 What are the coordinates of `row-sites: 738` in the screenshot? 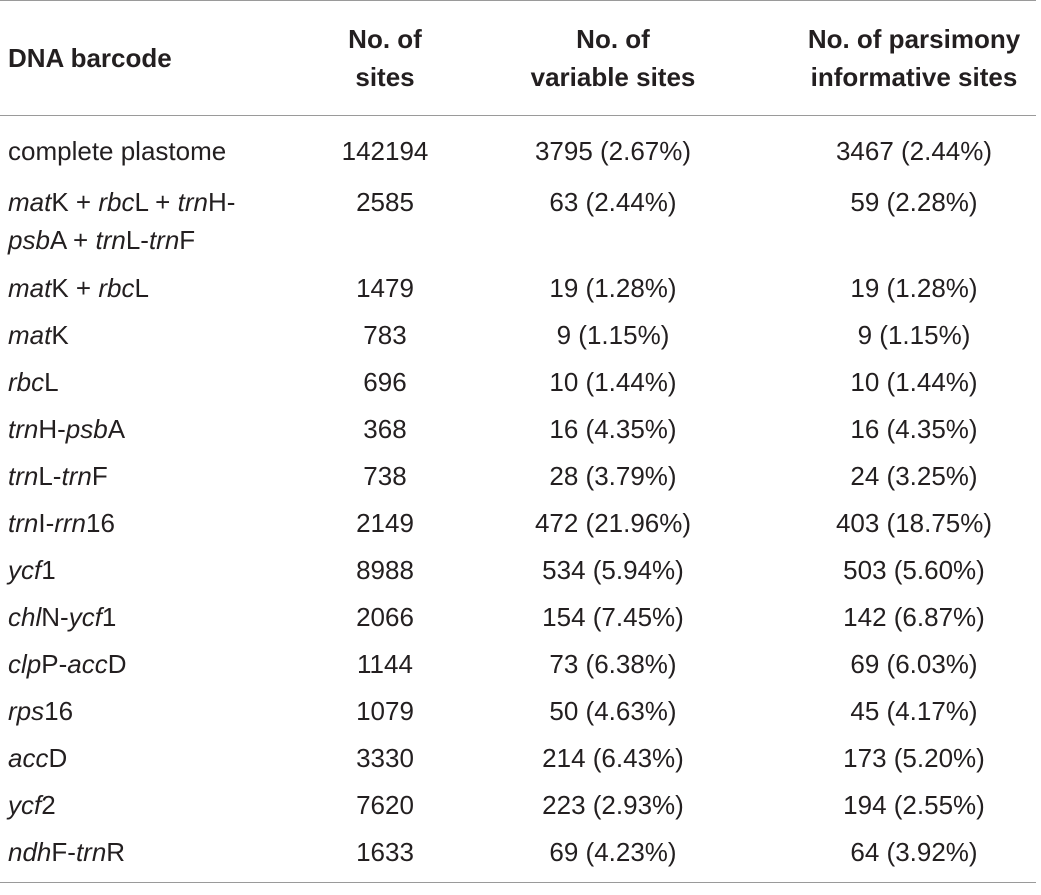 It's located at (385, 475).